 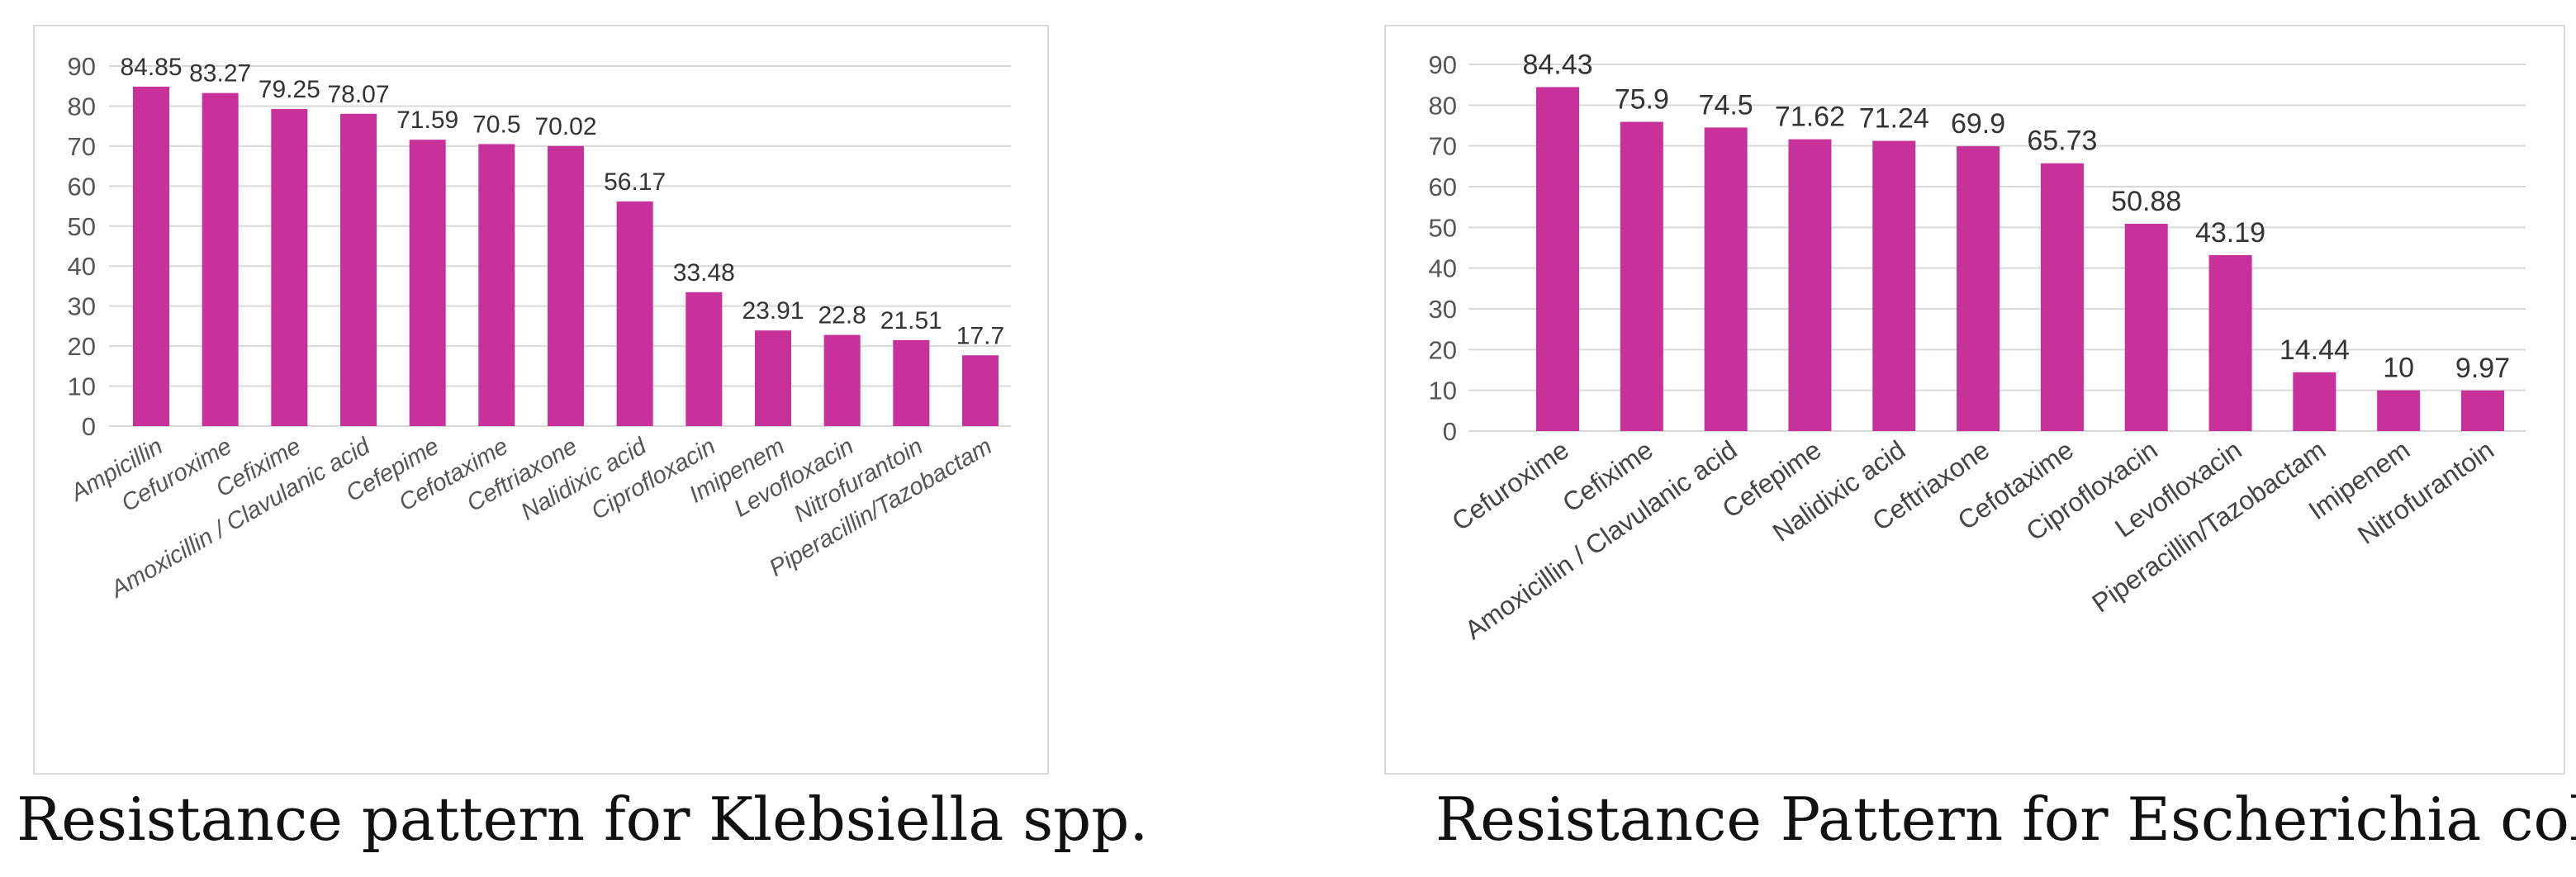 What do you see at coordinates (220, 74) in the screenshot?
I see `data-label: 83.27` at bounding box center [220, 74].